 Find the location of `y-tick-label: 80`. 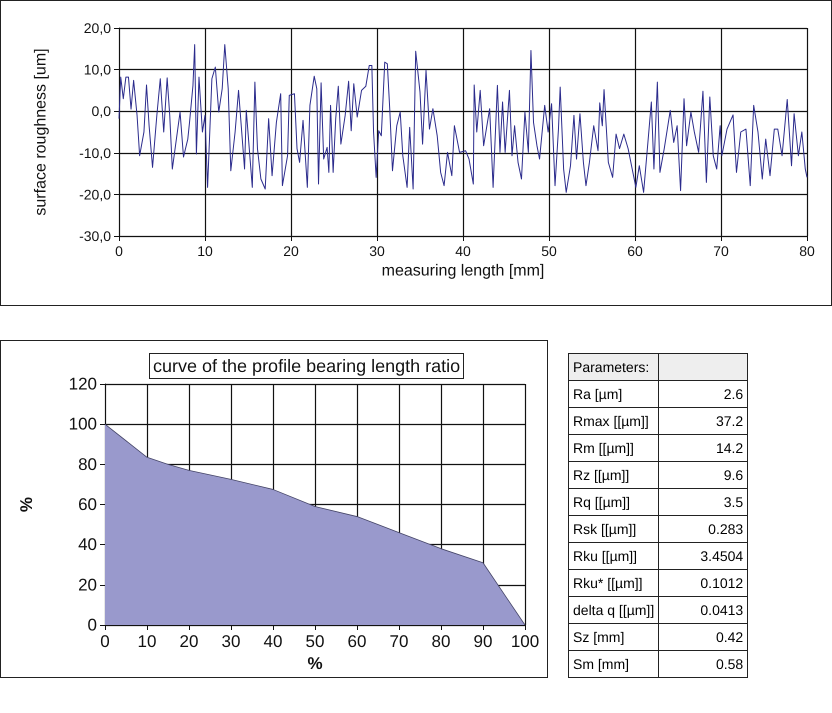

y-tick-label: 80 is located at coordinates (87, 464).